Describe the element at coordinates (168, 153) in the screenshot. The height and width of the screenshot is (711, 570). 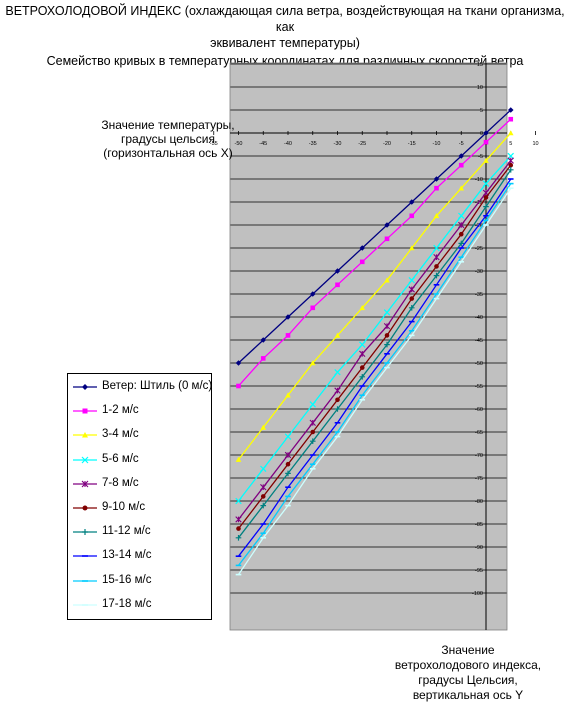
I see `x-axis-label-line: (горизонтальная ось X)` at that location.